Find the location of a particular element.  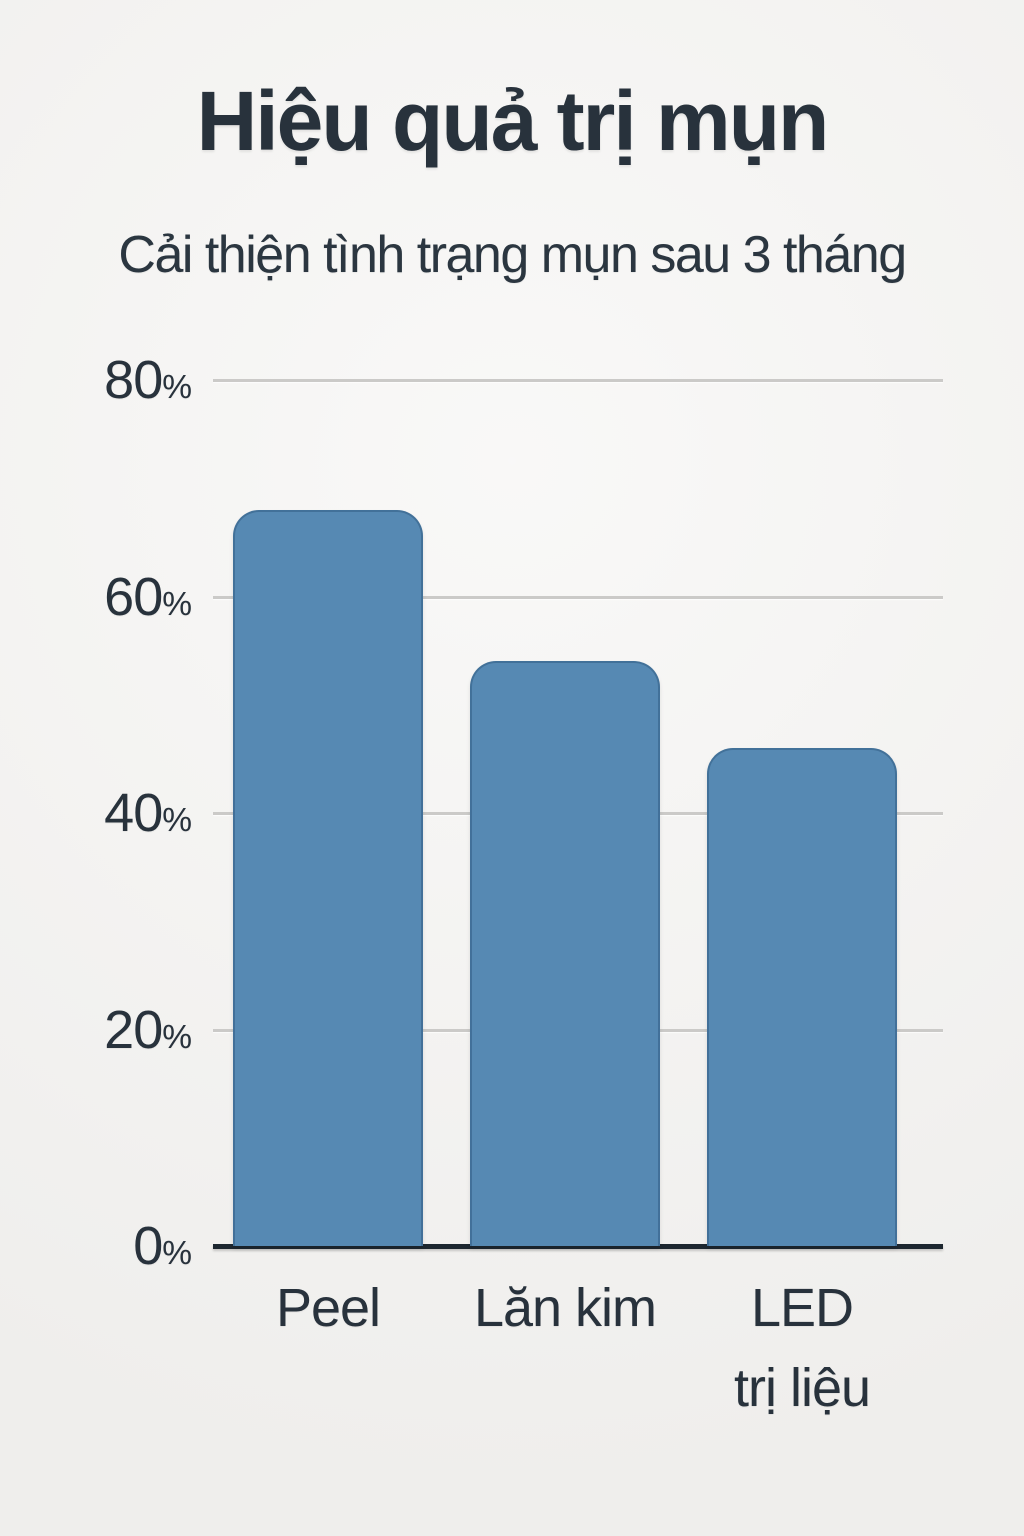

y-tick-label-60: 60% is located at coordinates (111, 597).